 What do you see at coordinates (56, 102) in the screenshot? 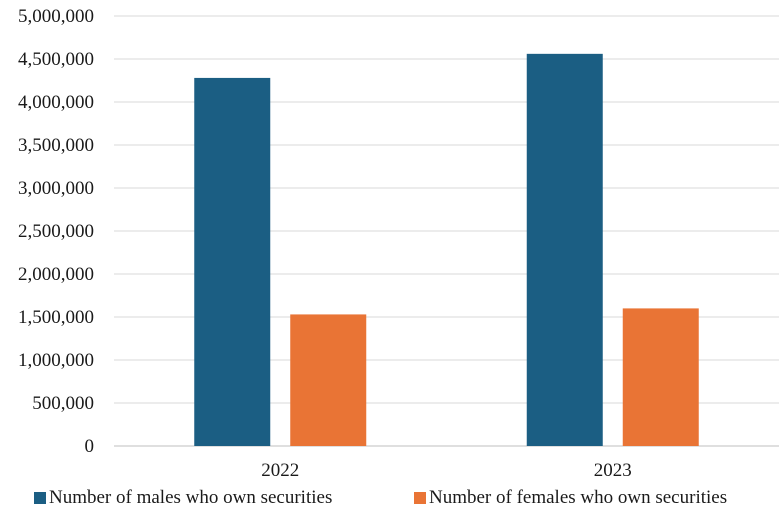
I see `y-tick-label: 4,000,000` at bounding box center [56, 102].